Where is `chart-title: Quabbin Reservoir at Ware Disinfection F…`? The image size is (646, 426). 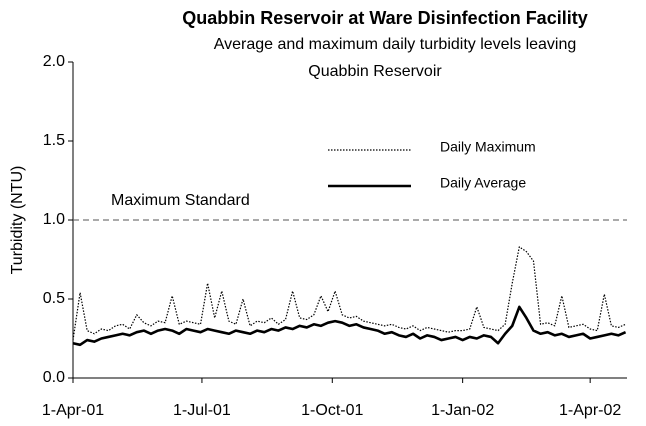 chart-title: Quabbin Reservoir at Ware Disinfection F… is located at coordinates (384, 18).